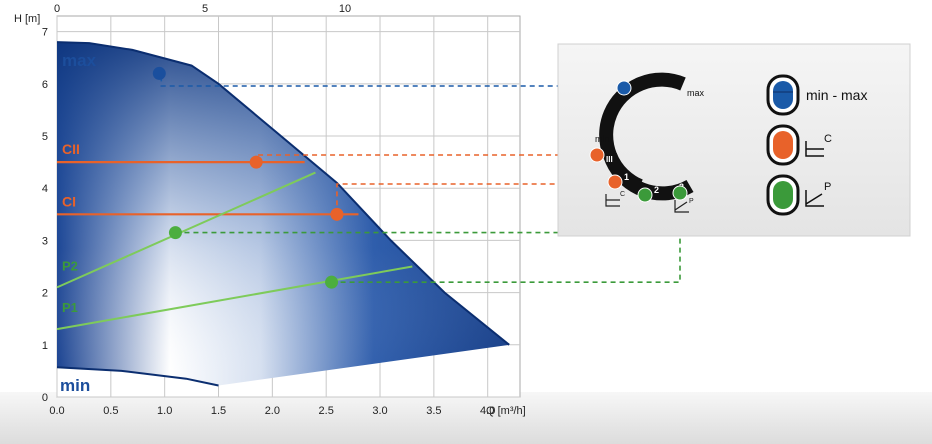 This screenshot has height=444, width=932. Describe the element at coordinates (622, 194) in the screenshot. I see `svg-text: C` at that location.